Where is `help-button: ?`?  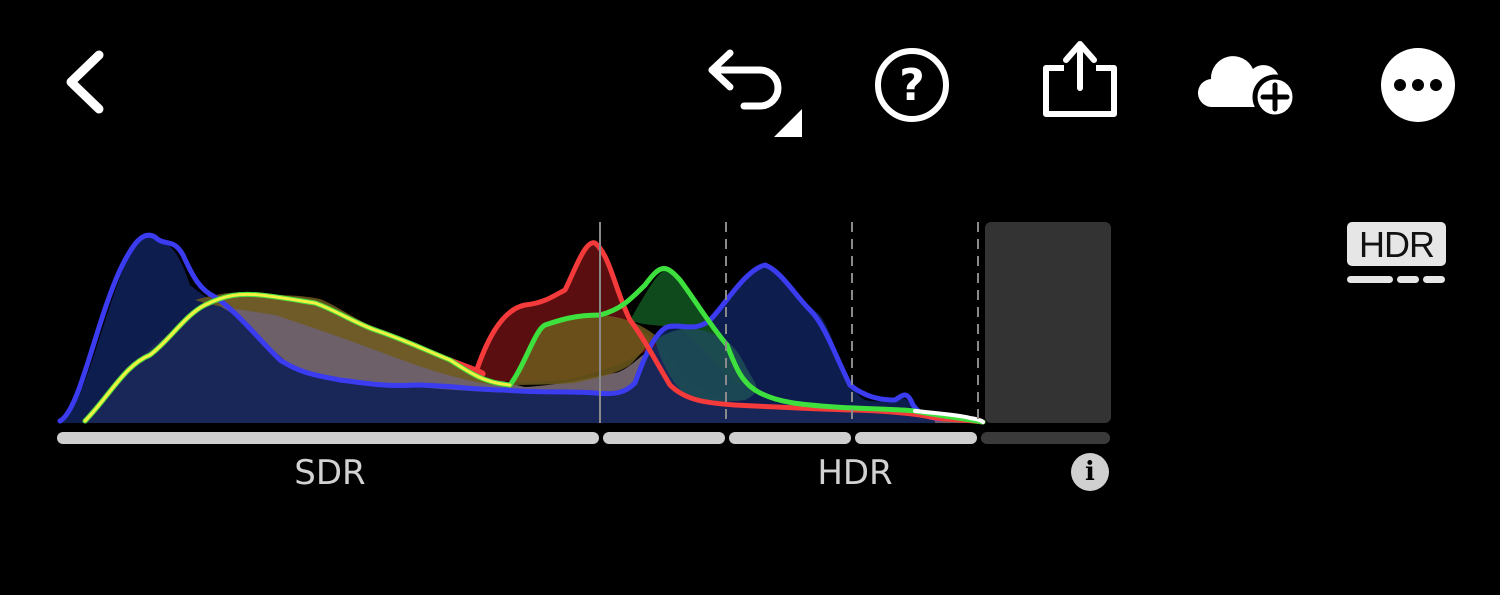
help-button: ? is located at coordinates (912, 85).